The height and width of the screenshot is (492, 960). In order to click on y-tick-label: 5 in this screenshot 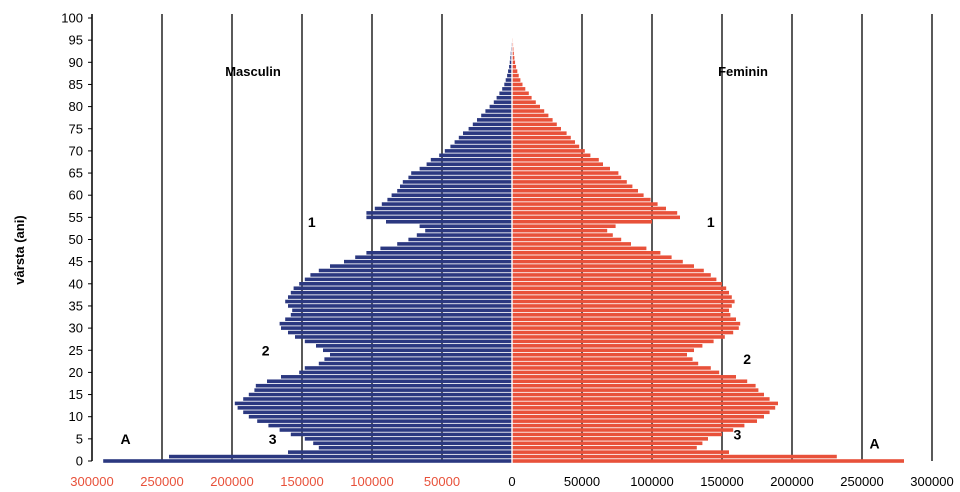, I will do `click(79, 438)`.